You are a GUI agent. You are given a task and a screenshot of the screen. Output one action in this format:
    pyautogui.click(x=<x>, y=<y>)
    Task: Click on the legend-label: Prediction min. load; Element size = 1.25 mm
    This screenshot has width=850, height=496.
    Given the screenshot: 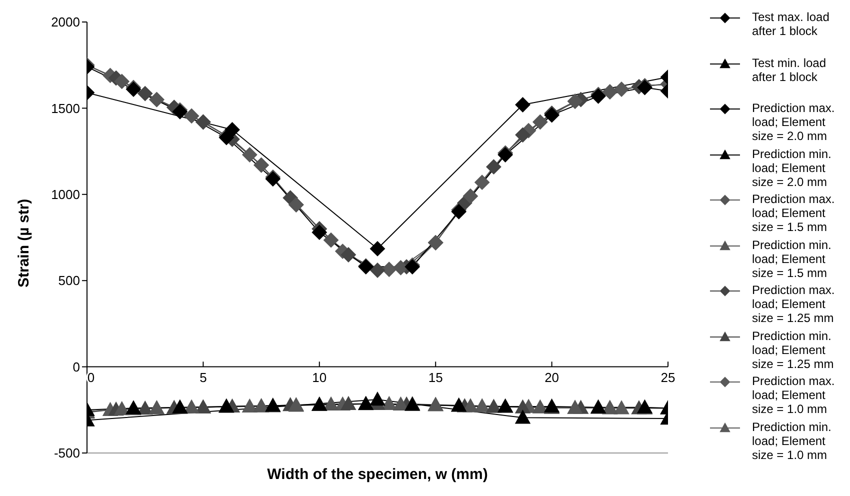 What is the action you would take?
    pyautogui.click(x=793, y=349)
    